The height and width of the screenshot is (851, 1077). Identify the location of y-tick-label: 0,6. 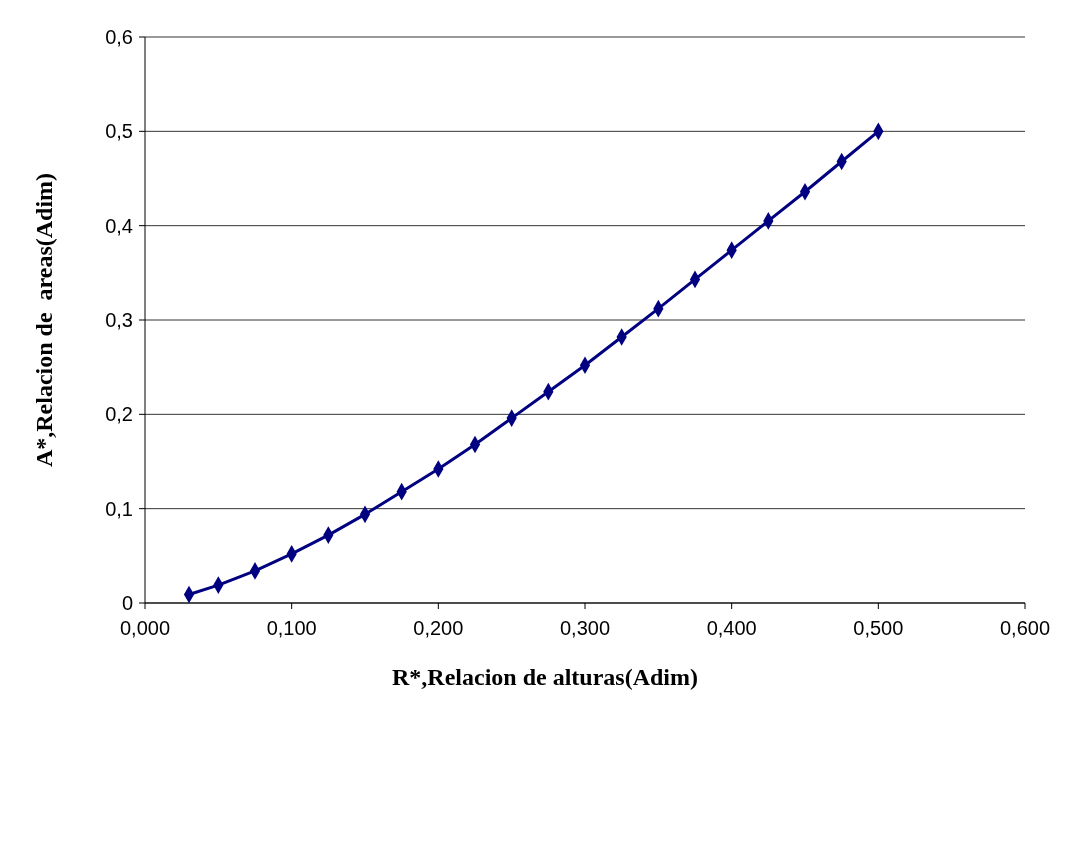
(119, 37).